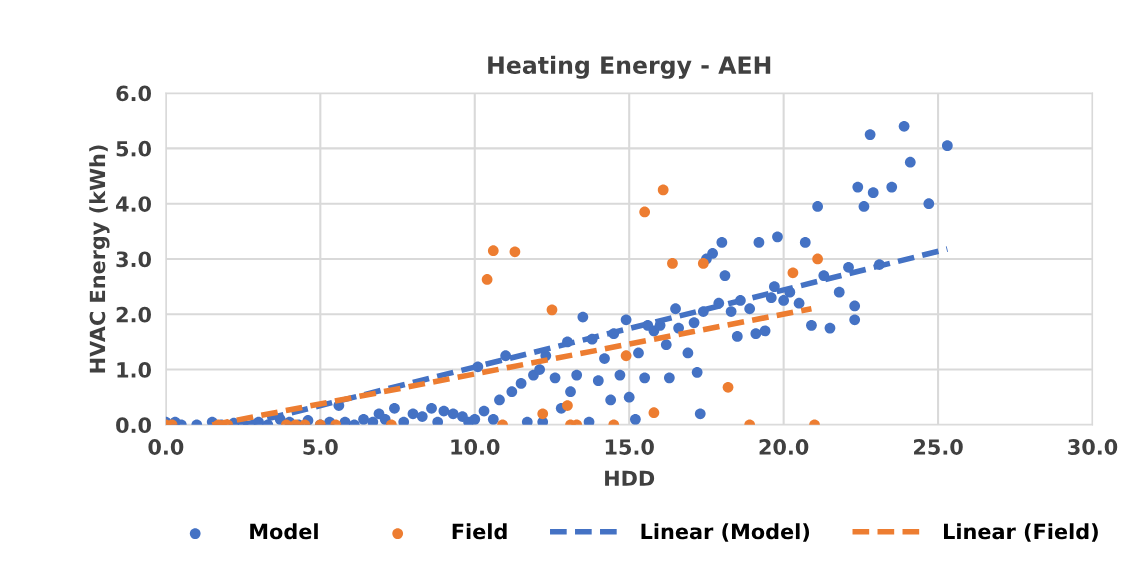 The height and width of the screenshot is (582, 1144). I want to click on legend-label: Model, so click(284, 531).